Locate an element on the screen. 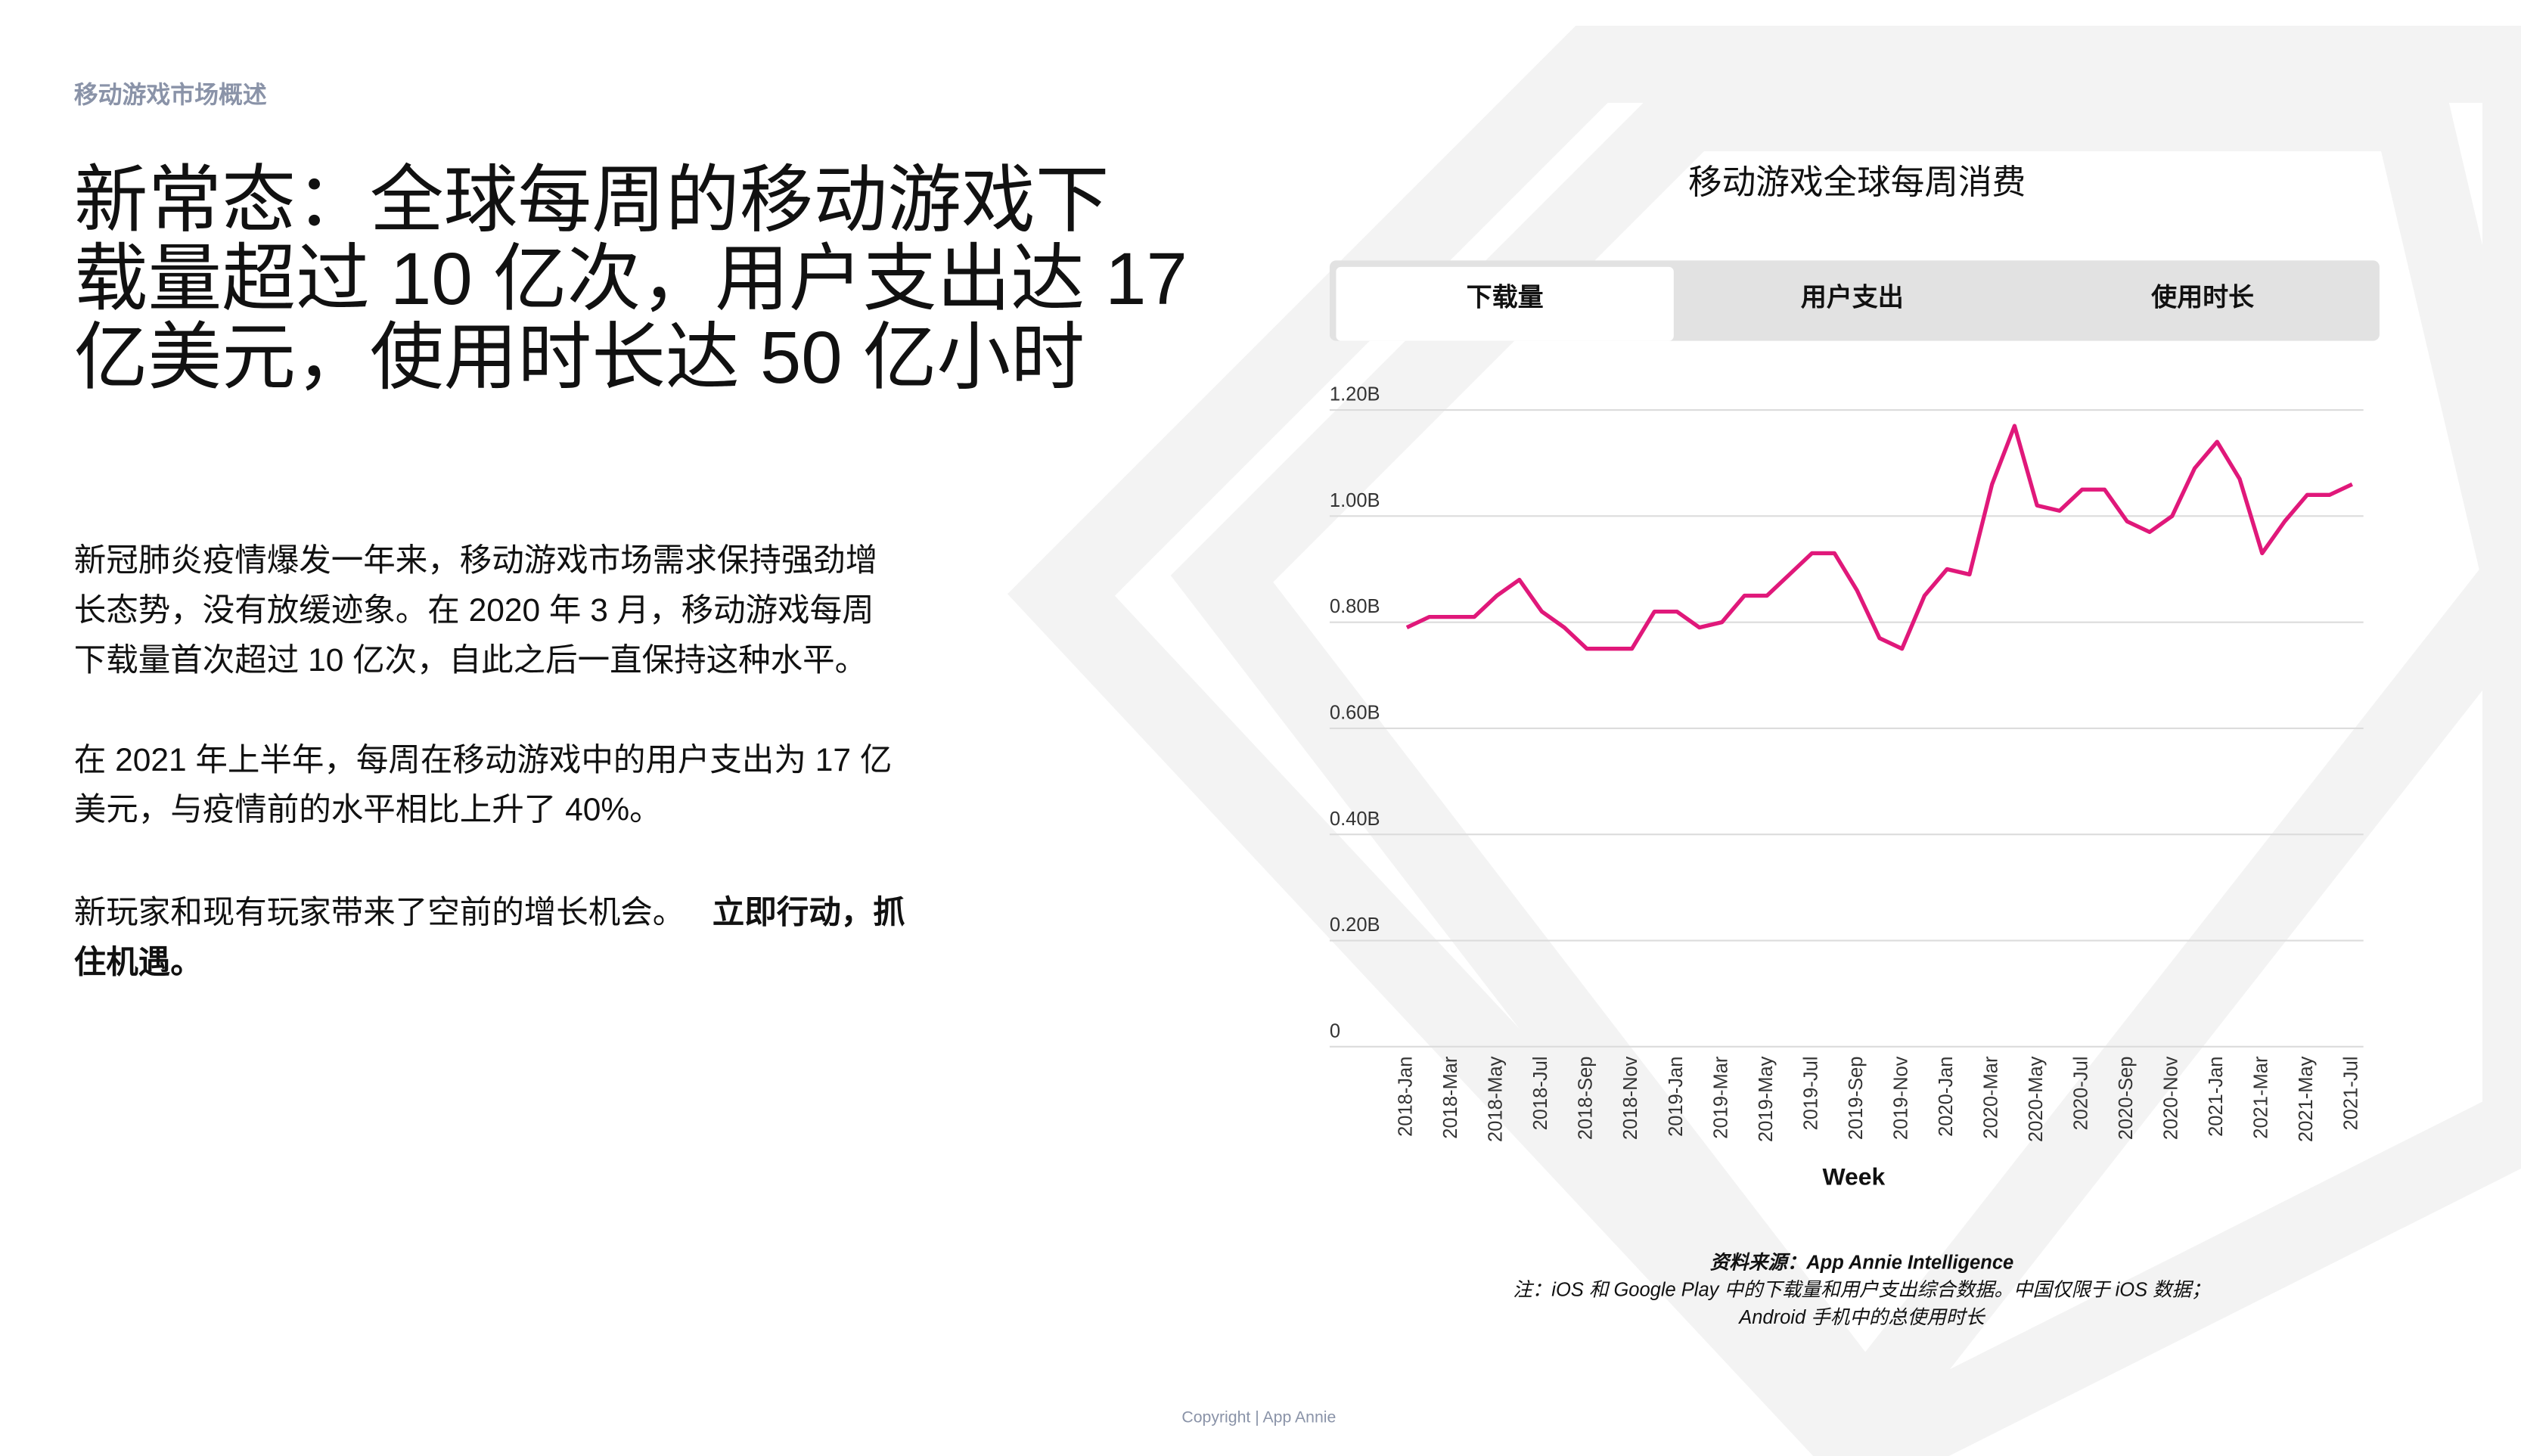  x-tick-label: 2020-Nov is located at coordinates (2170, 1098).